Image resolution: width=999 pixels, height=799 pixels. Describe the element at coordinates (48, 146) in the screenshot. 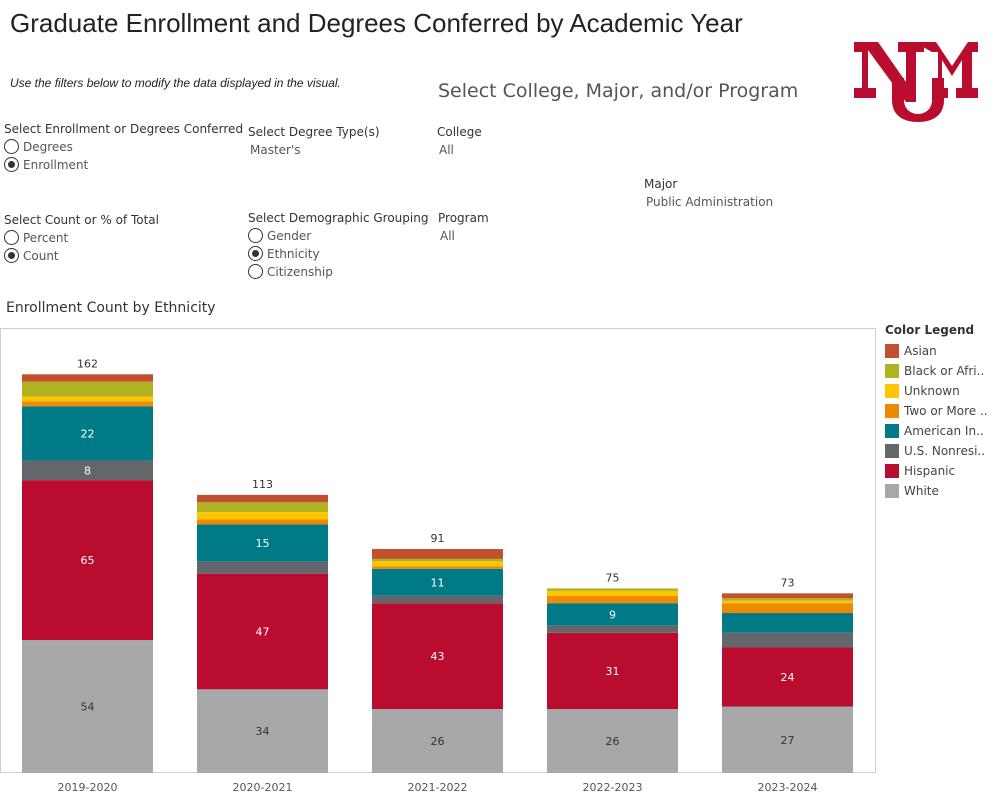

I see `radio-label: Degrees` at that location.